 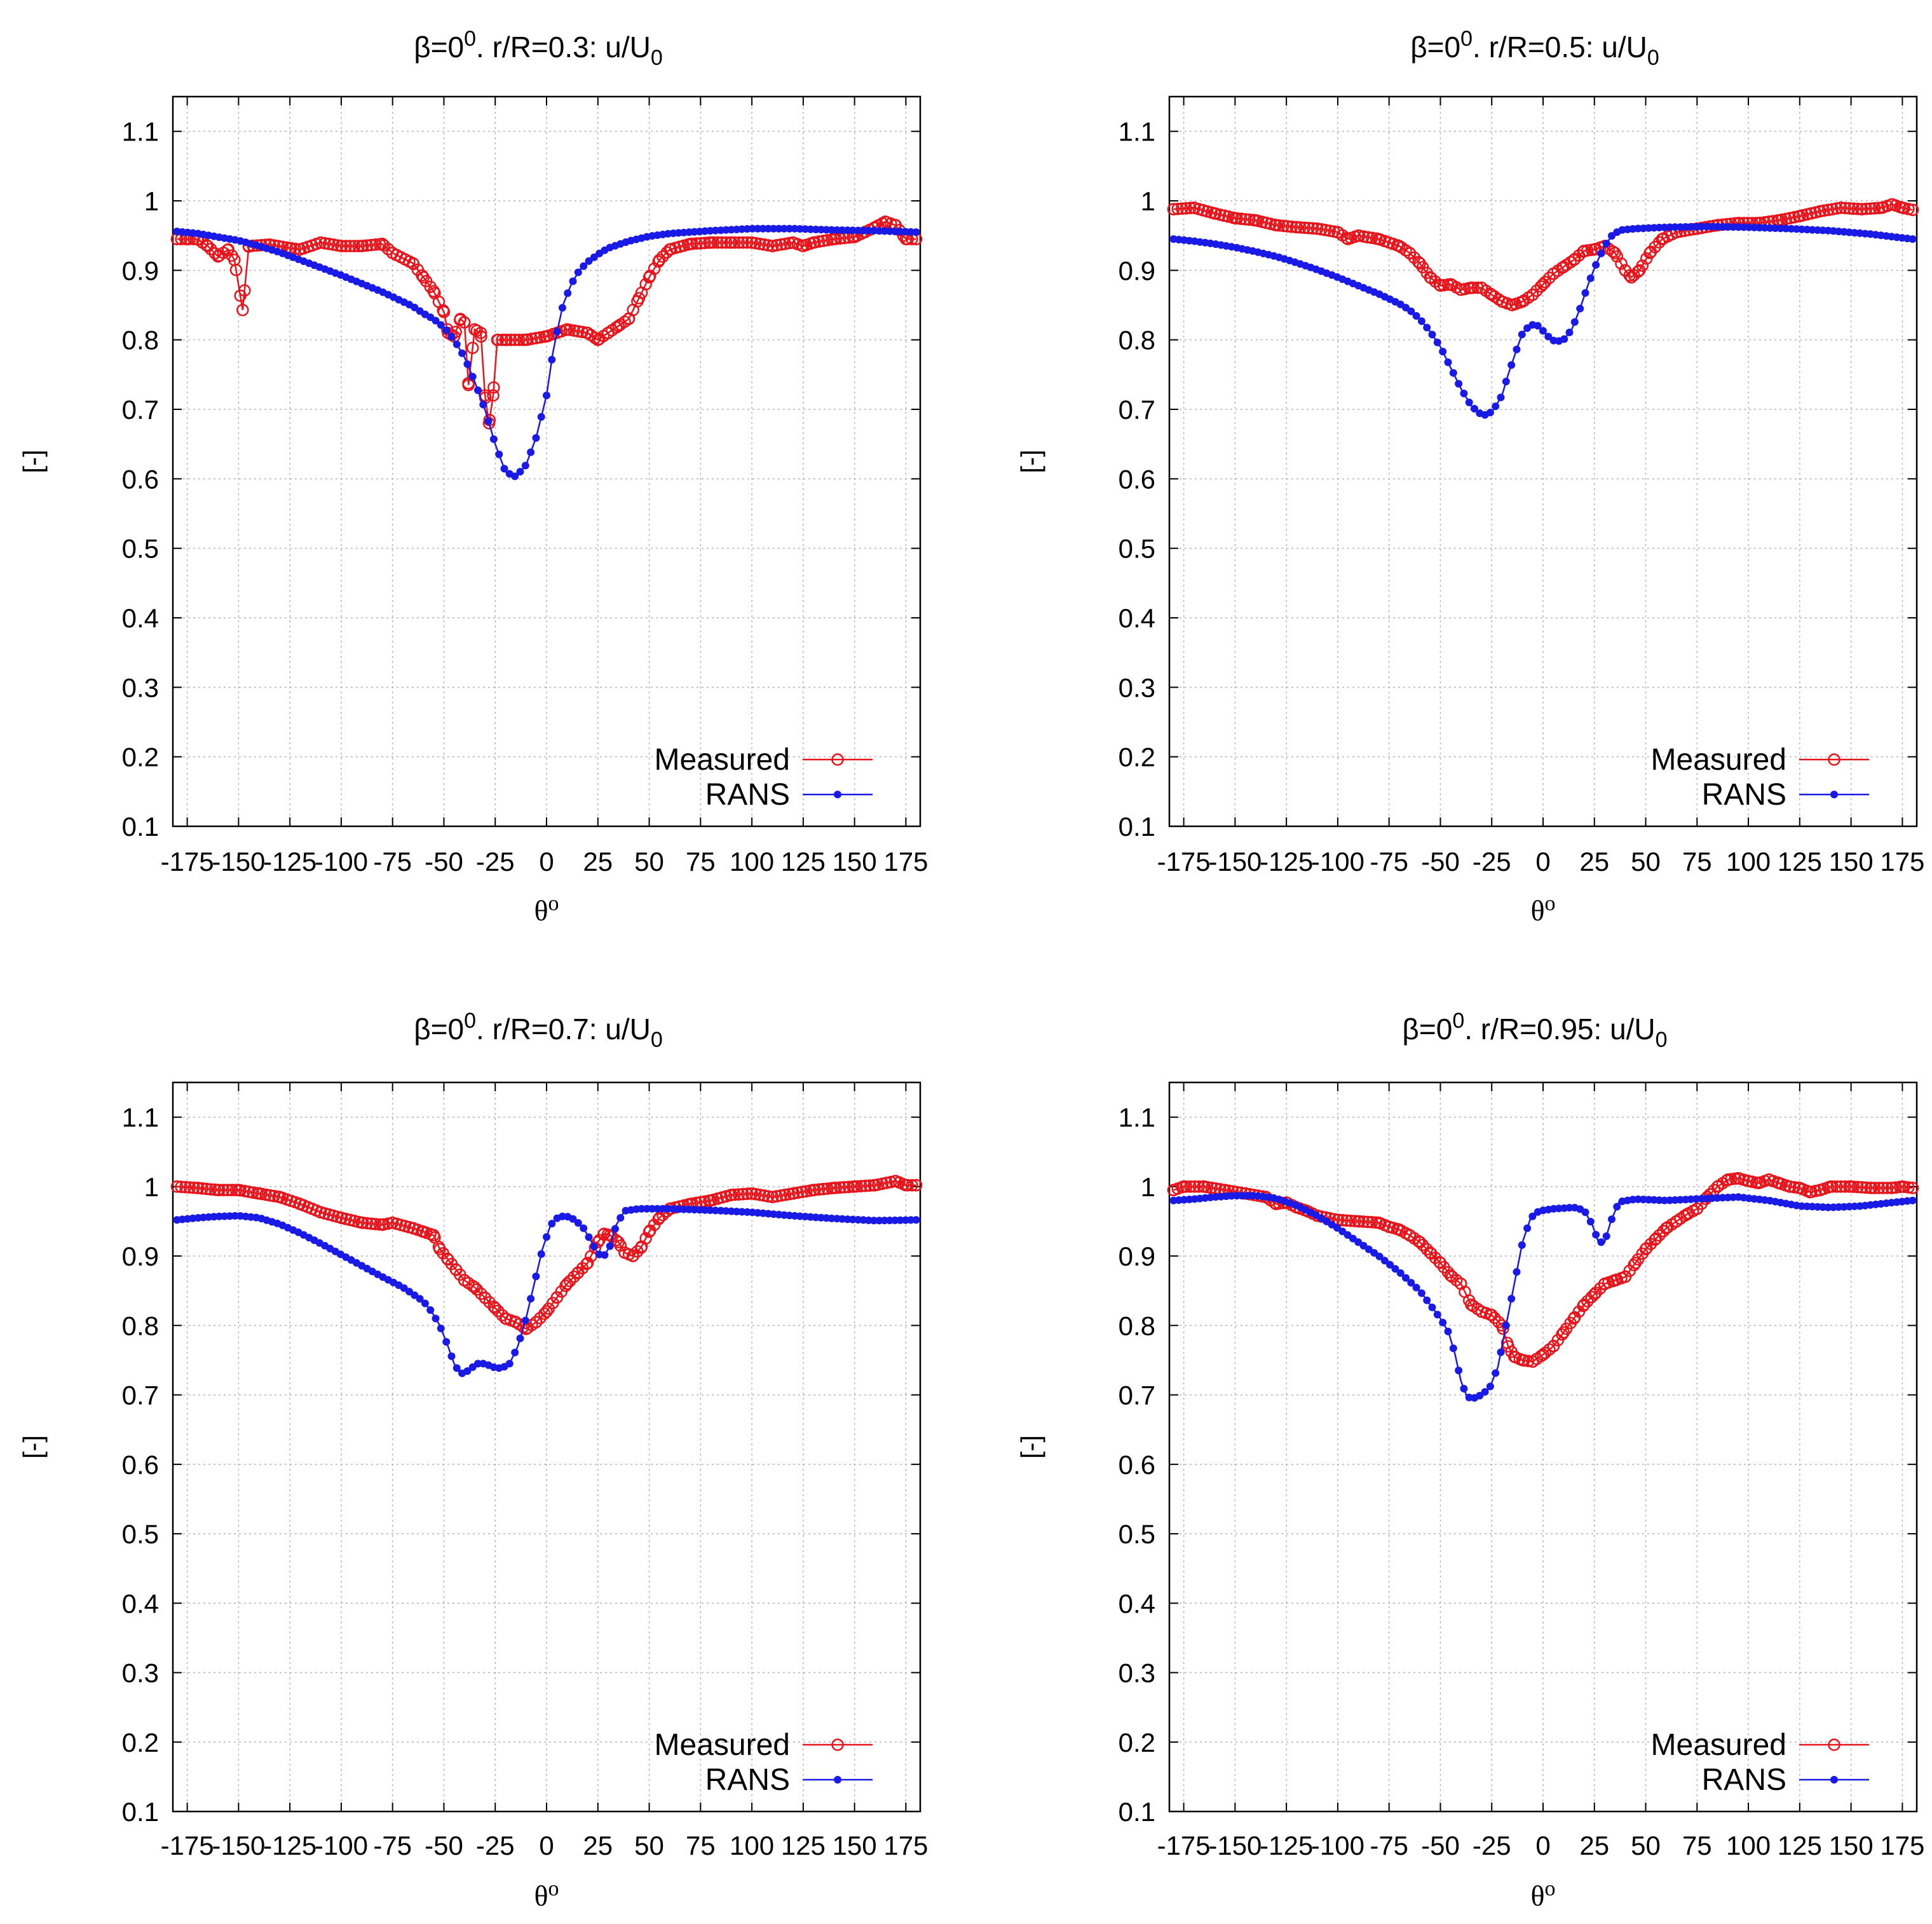 What do you see at coordinates (1137, 1396) in the screenshot?
I see `y-tick-label: 0.7` at bounding box center [1137, 1396].